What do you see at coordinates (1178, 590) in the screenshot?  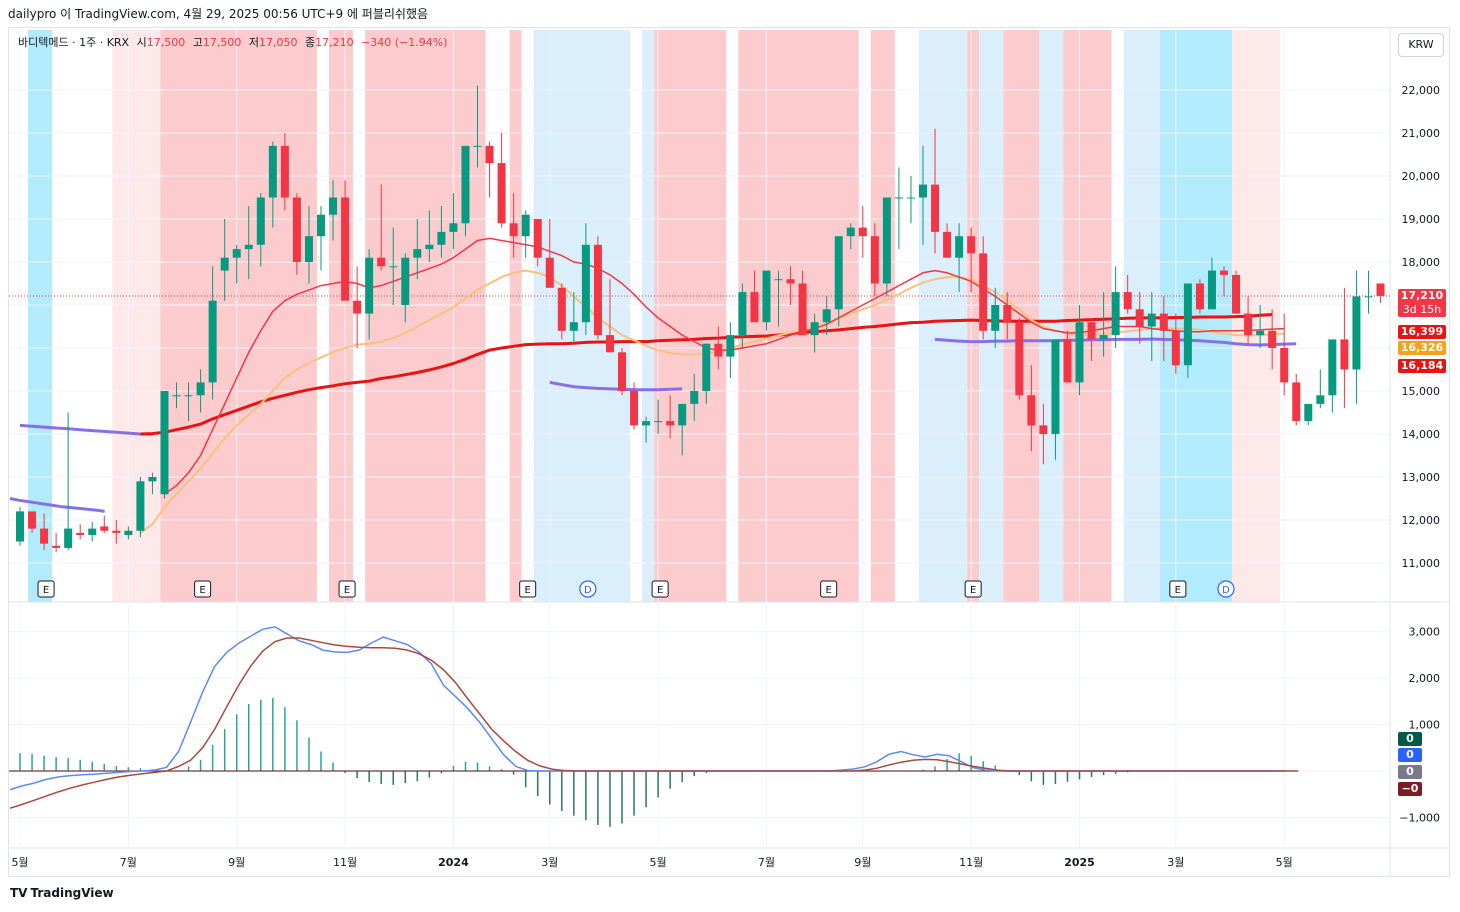 I see `earnings-marker-label: E` at bounding box center [1178, 590].